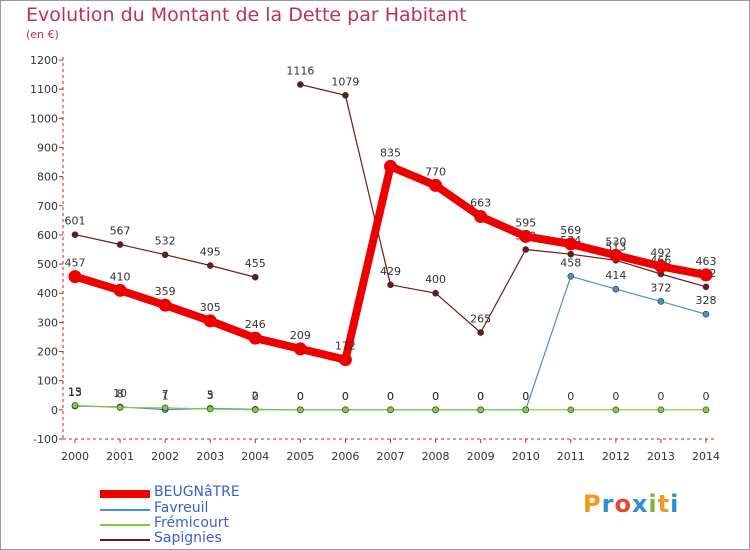 The image size is (750, 550). Describe the element at coordinates (255, 324) in the screenshot. I see `data-label: 246` at that location.